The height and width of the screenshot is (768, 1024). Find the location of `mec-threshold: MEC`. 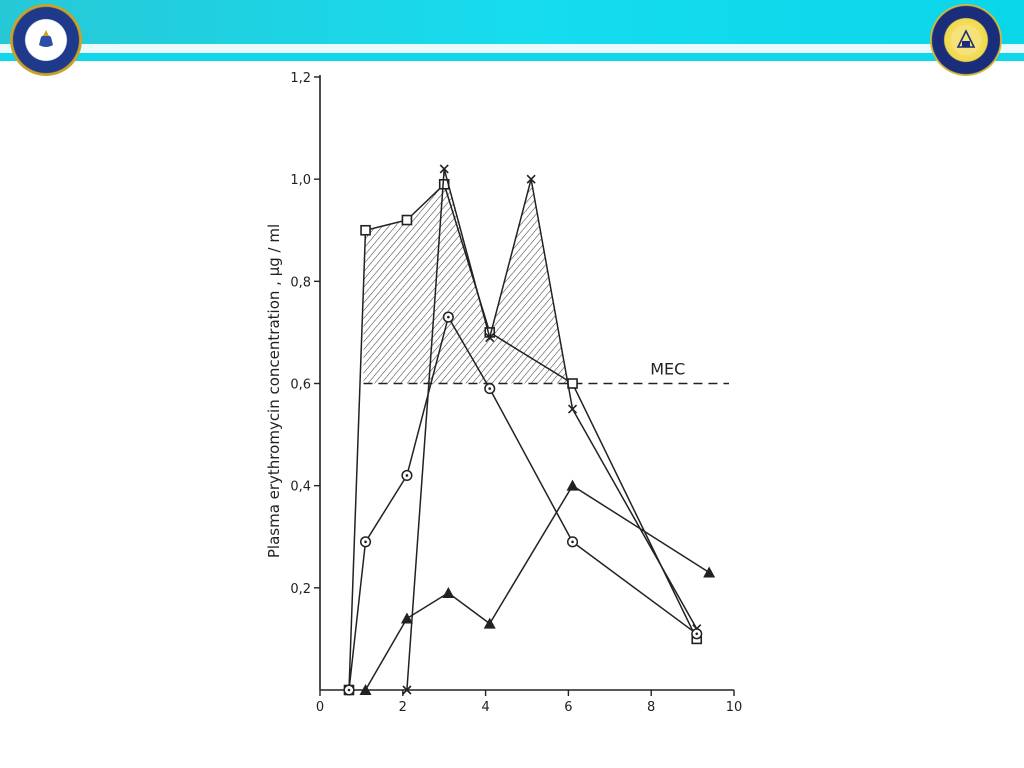

mec-threshold: MEC is located at coordinates (546, 372).